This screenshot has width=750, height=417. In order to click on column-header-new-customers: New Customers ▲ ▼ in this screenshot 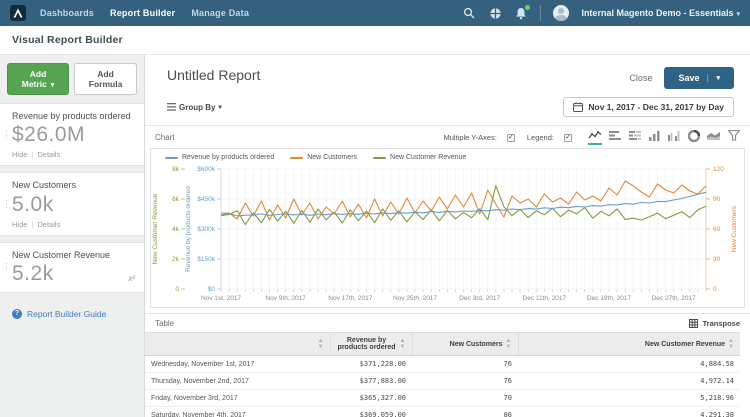, I will do `click(464, 344)`.